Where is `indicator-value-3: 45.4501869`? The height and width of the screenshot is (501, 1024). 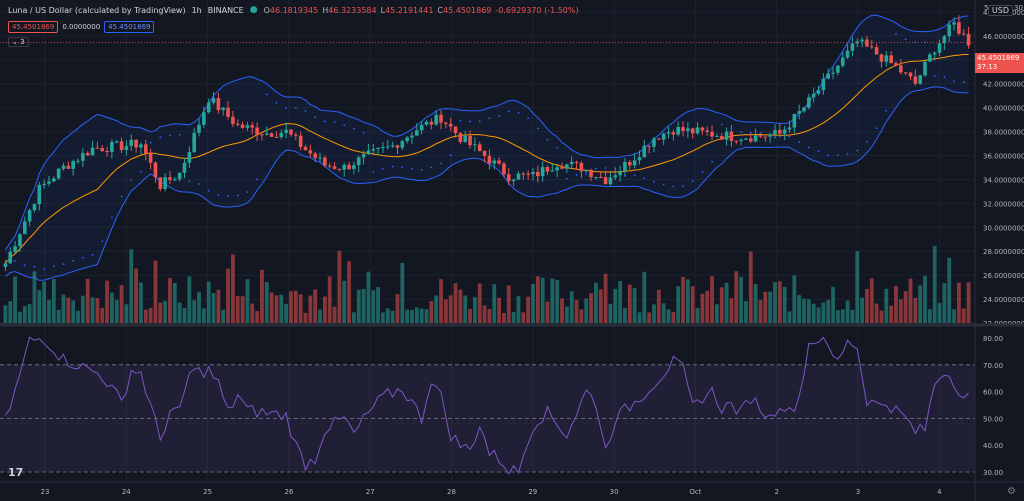 indicator-value-3: 45.4501869 is located at coordinates (129, 27).